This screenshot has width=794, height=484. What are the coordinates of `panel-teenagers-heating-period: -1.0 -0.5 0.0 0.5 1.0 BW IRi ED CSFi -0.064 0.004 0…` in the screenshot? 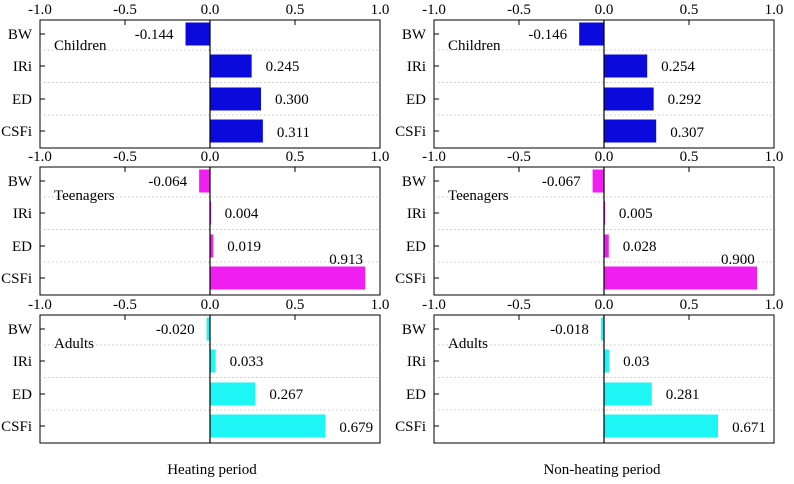 It's located at (195, 222).